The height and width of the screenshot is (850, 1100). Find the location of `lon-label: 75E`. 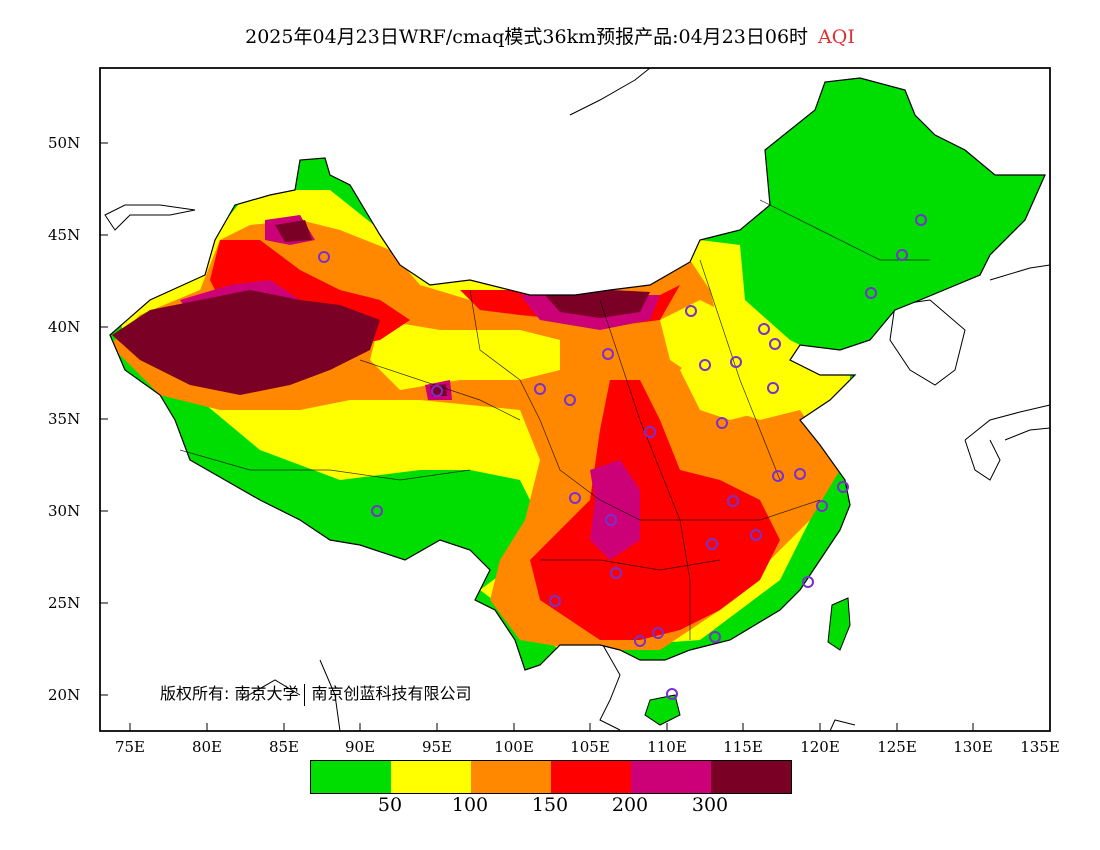

lon-label: 75E is located at coordinates (130, 747).